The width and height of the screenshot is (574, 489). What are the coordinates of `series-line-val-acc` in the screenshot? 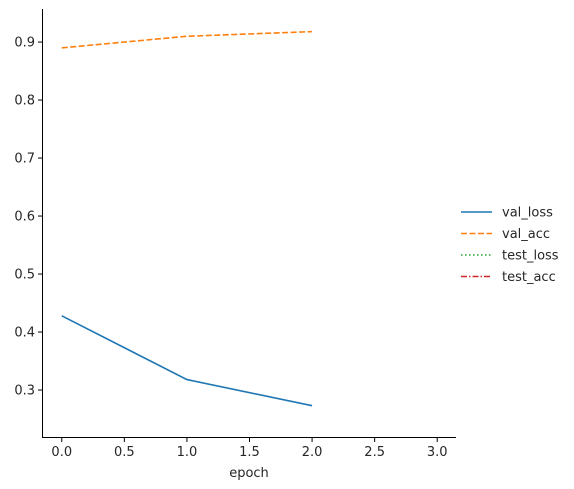 It's located at (187, 39).